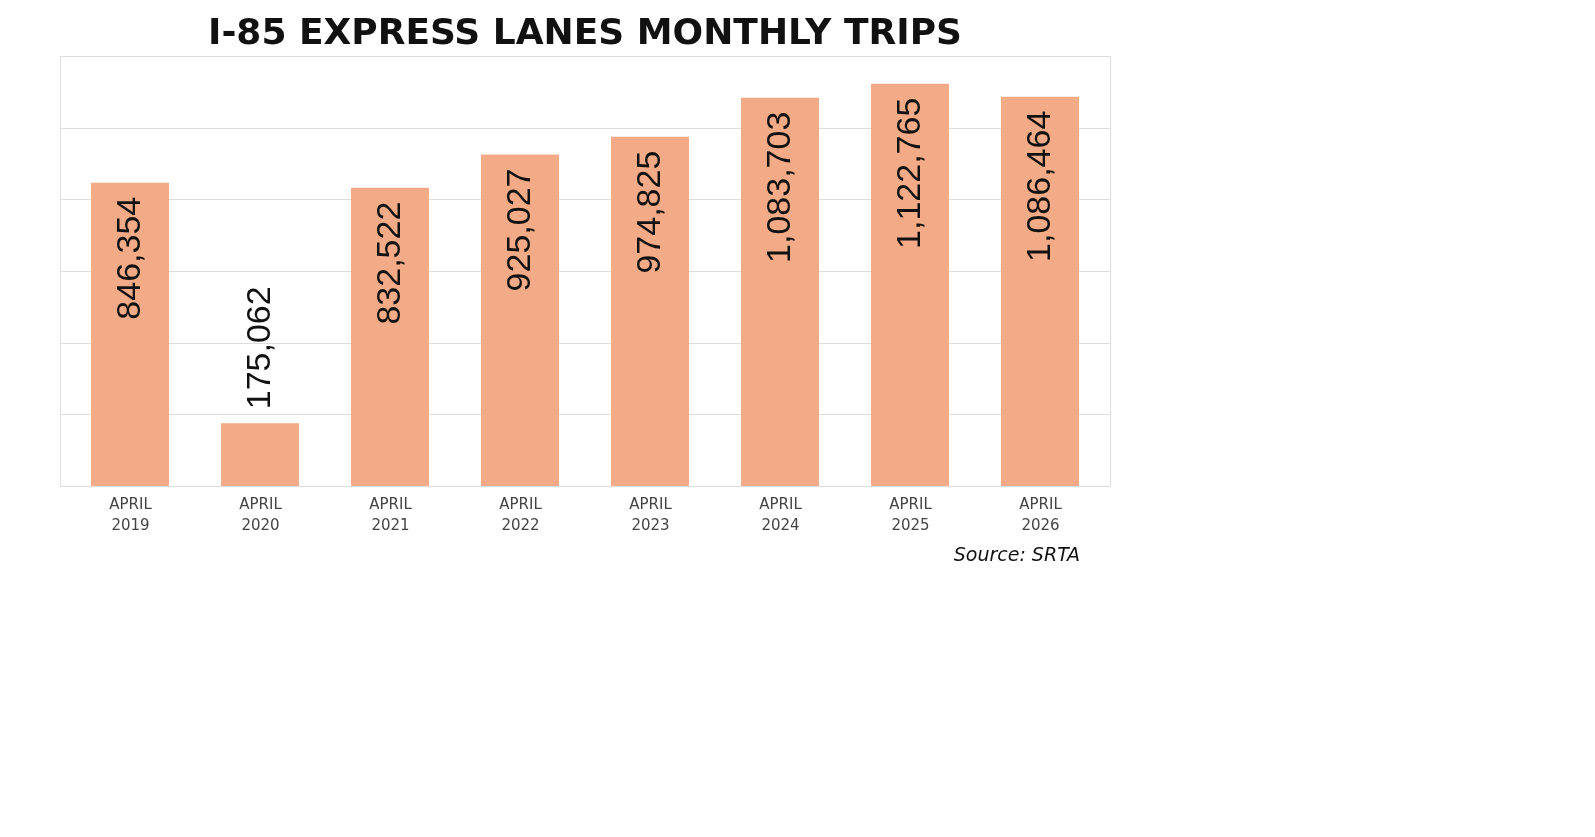  Describe the element at coordinates (651, 514) in the screenshot. I see `x-tick-label: APRIL 2023` at that location.